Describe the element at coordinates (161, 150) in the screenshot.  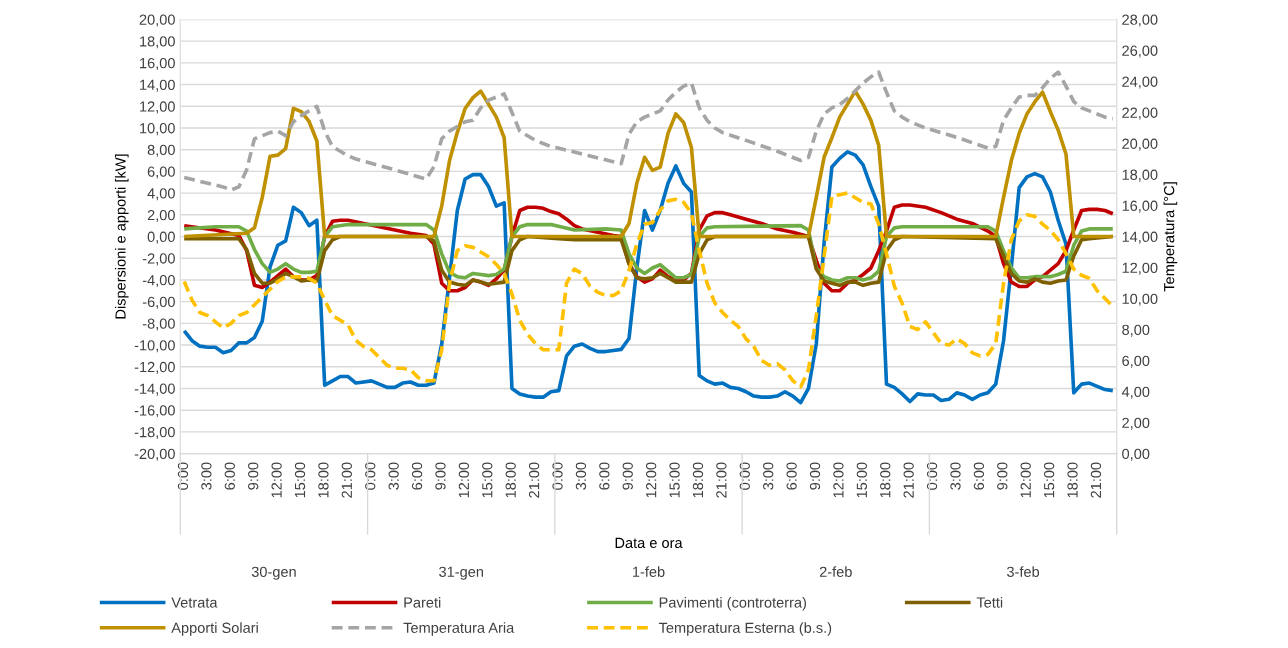
I see `y-tick-label: 8,00` at that location.